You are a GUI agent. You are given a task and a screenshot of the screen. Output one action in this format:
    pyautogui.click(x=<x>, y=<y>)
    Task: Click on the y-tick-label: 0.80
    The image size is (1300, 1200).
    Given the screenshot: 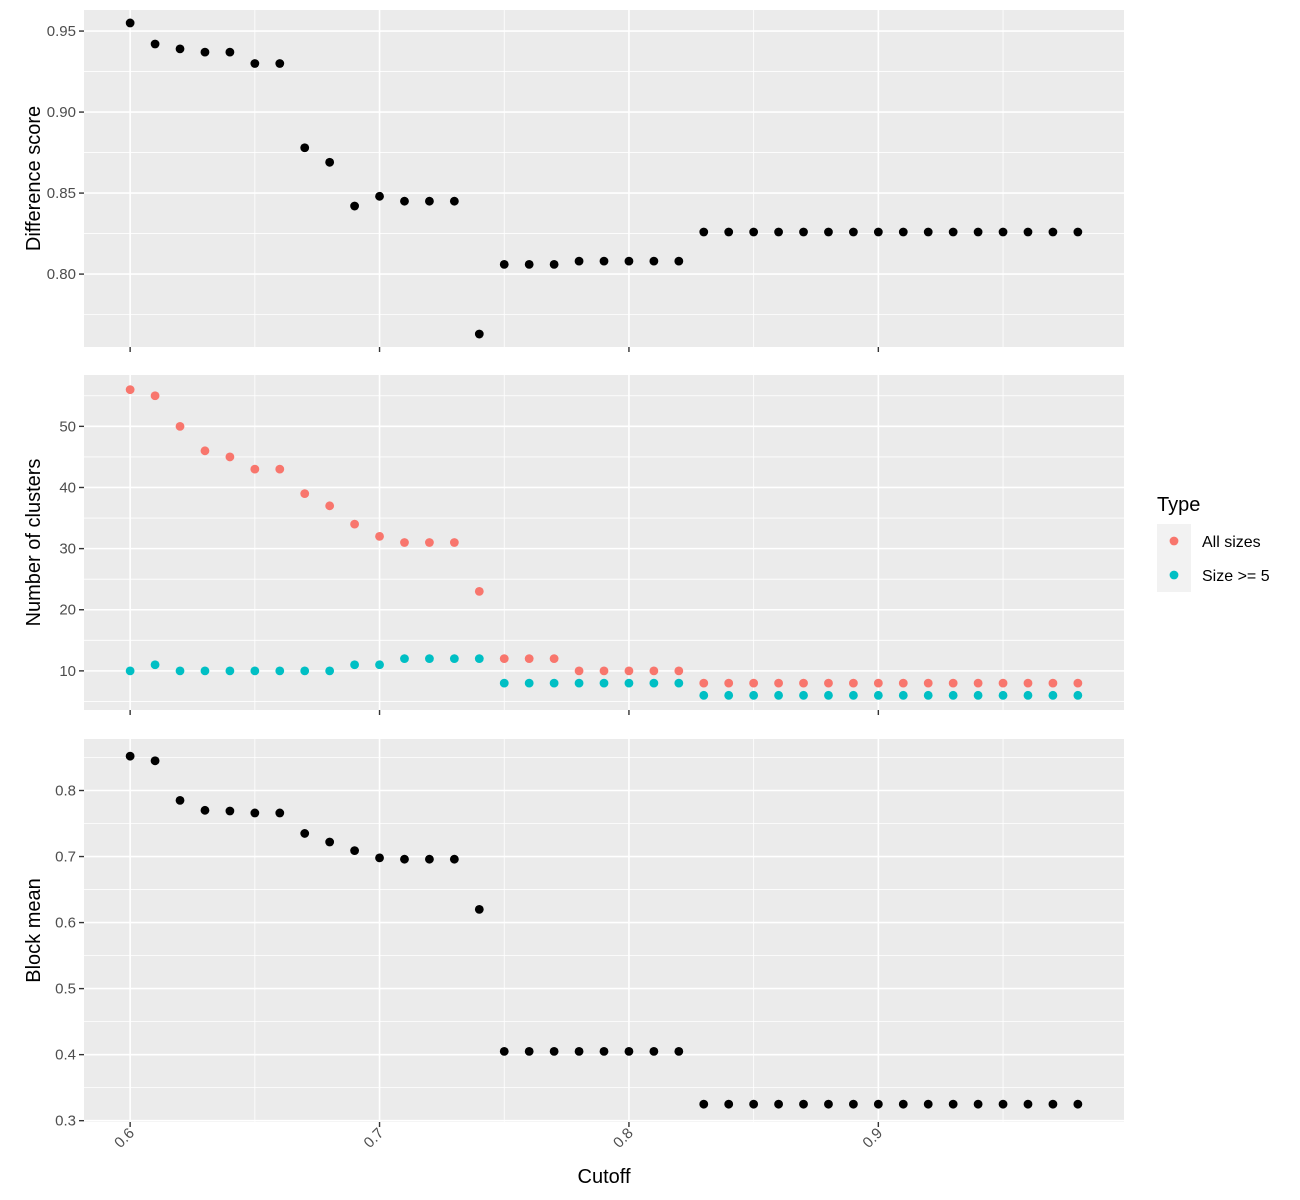 What is the action you would take?
    pyautogui.click(x=61, y=274)
    